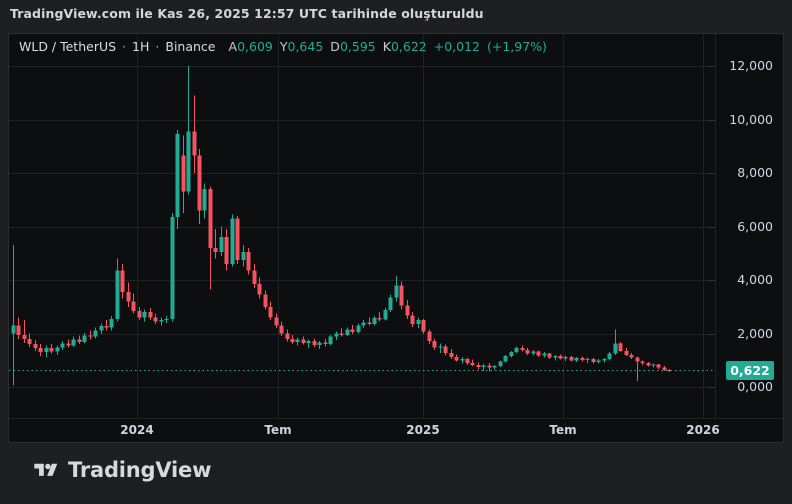 Image resolution: width=792 pixels, height=504 pixels. What do you see at coordinates (703, 430) in the screenshot?
I see `x-axis-label: 2026` at bounding box center [703, 430].